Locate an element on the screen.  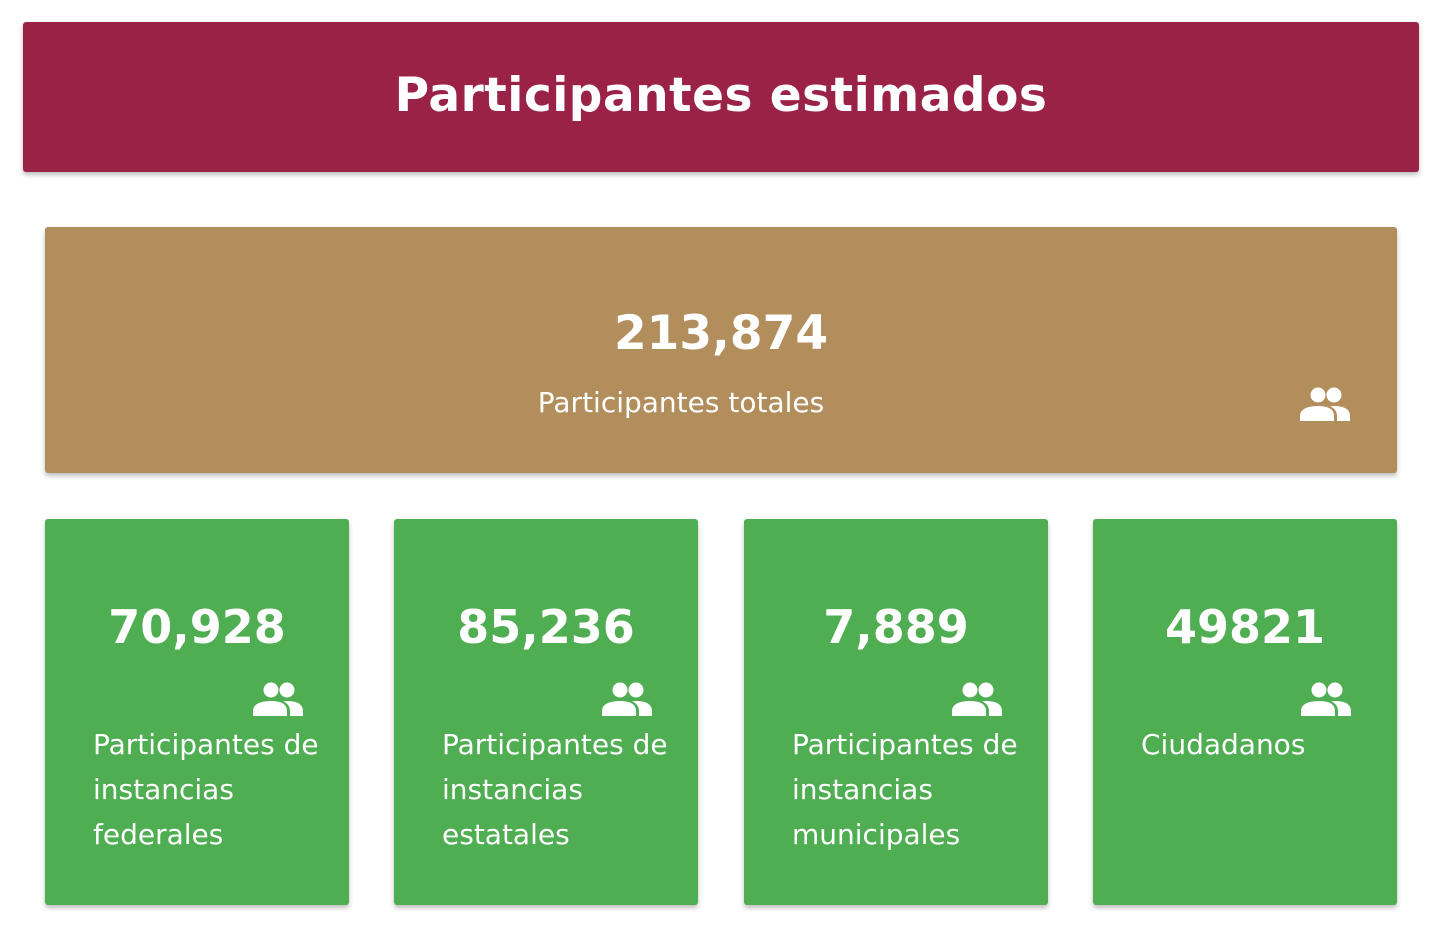
municipal-participants-value: 7,889 is located at coordinates (896, 627).